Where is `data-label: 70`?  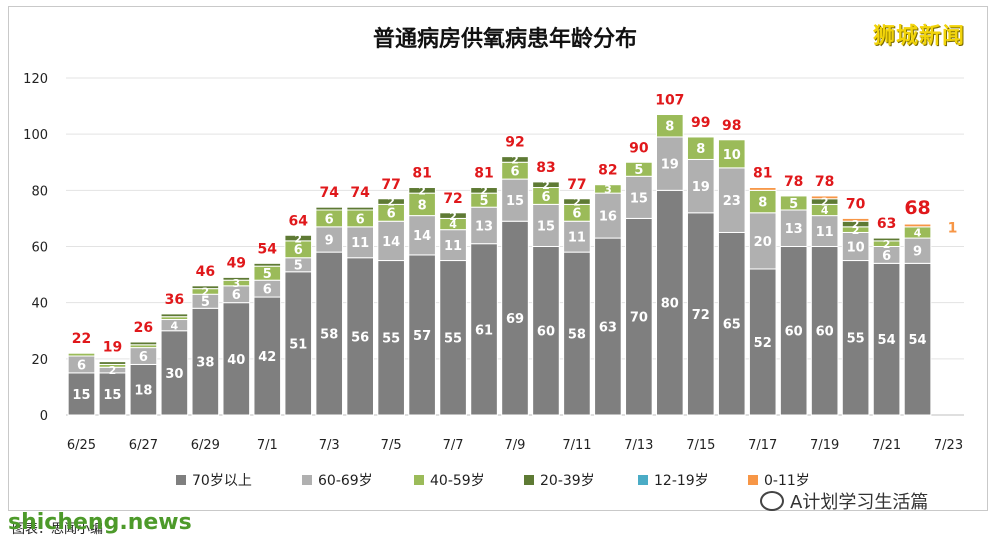
data-label: 70 is located at coordinates (639, 318).